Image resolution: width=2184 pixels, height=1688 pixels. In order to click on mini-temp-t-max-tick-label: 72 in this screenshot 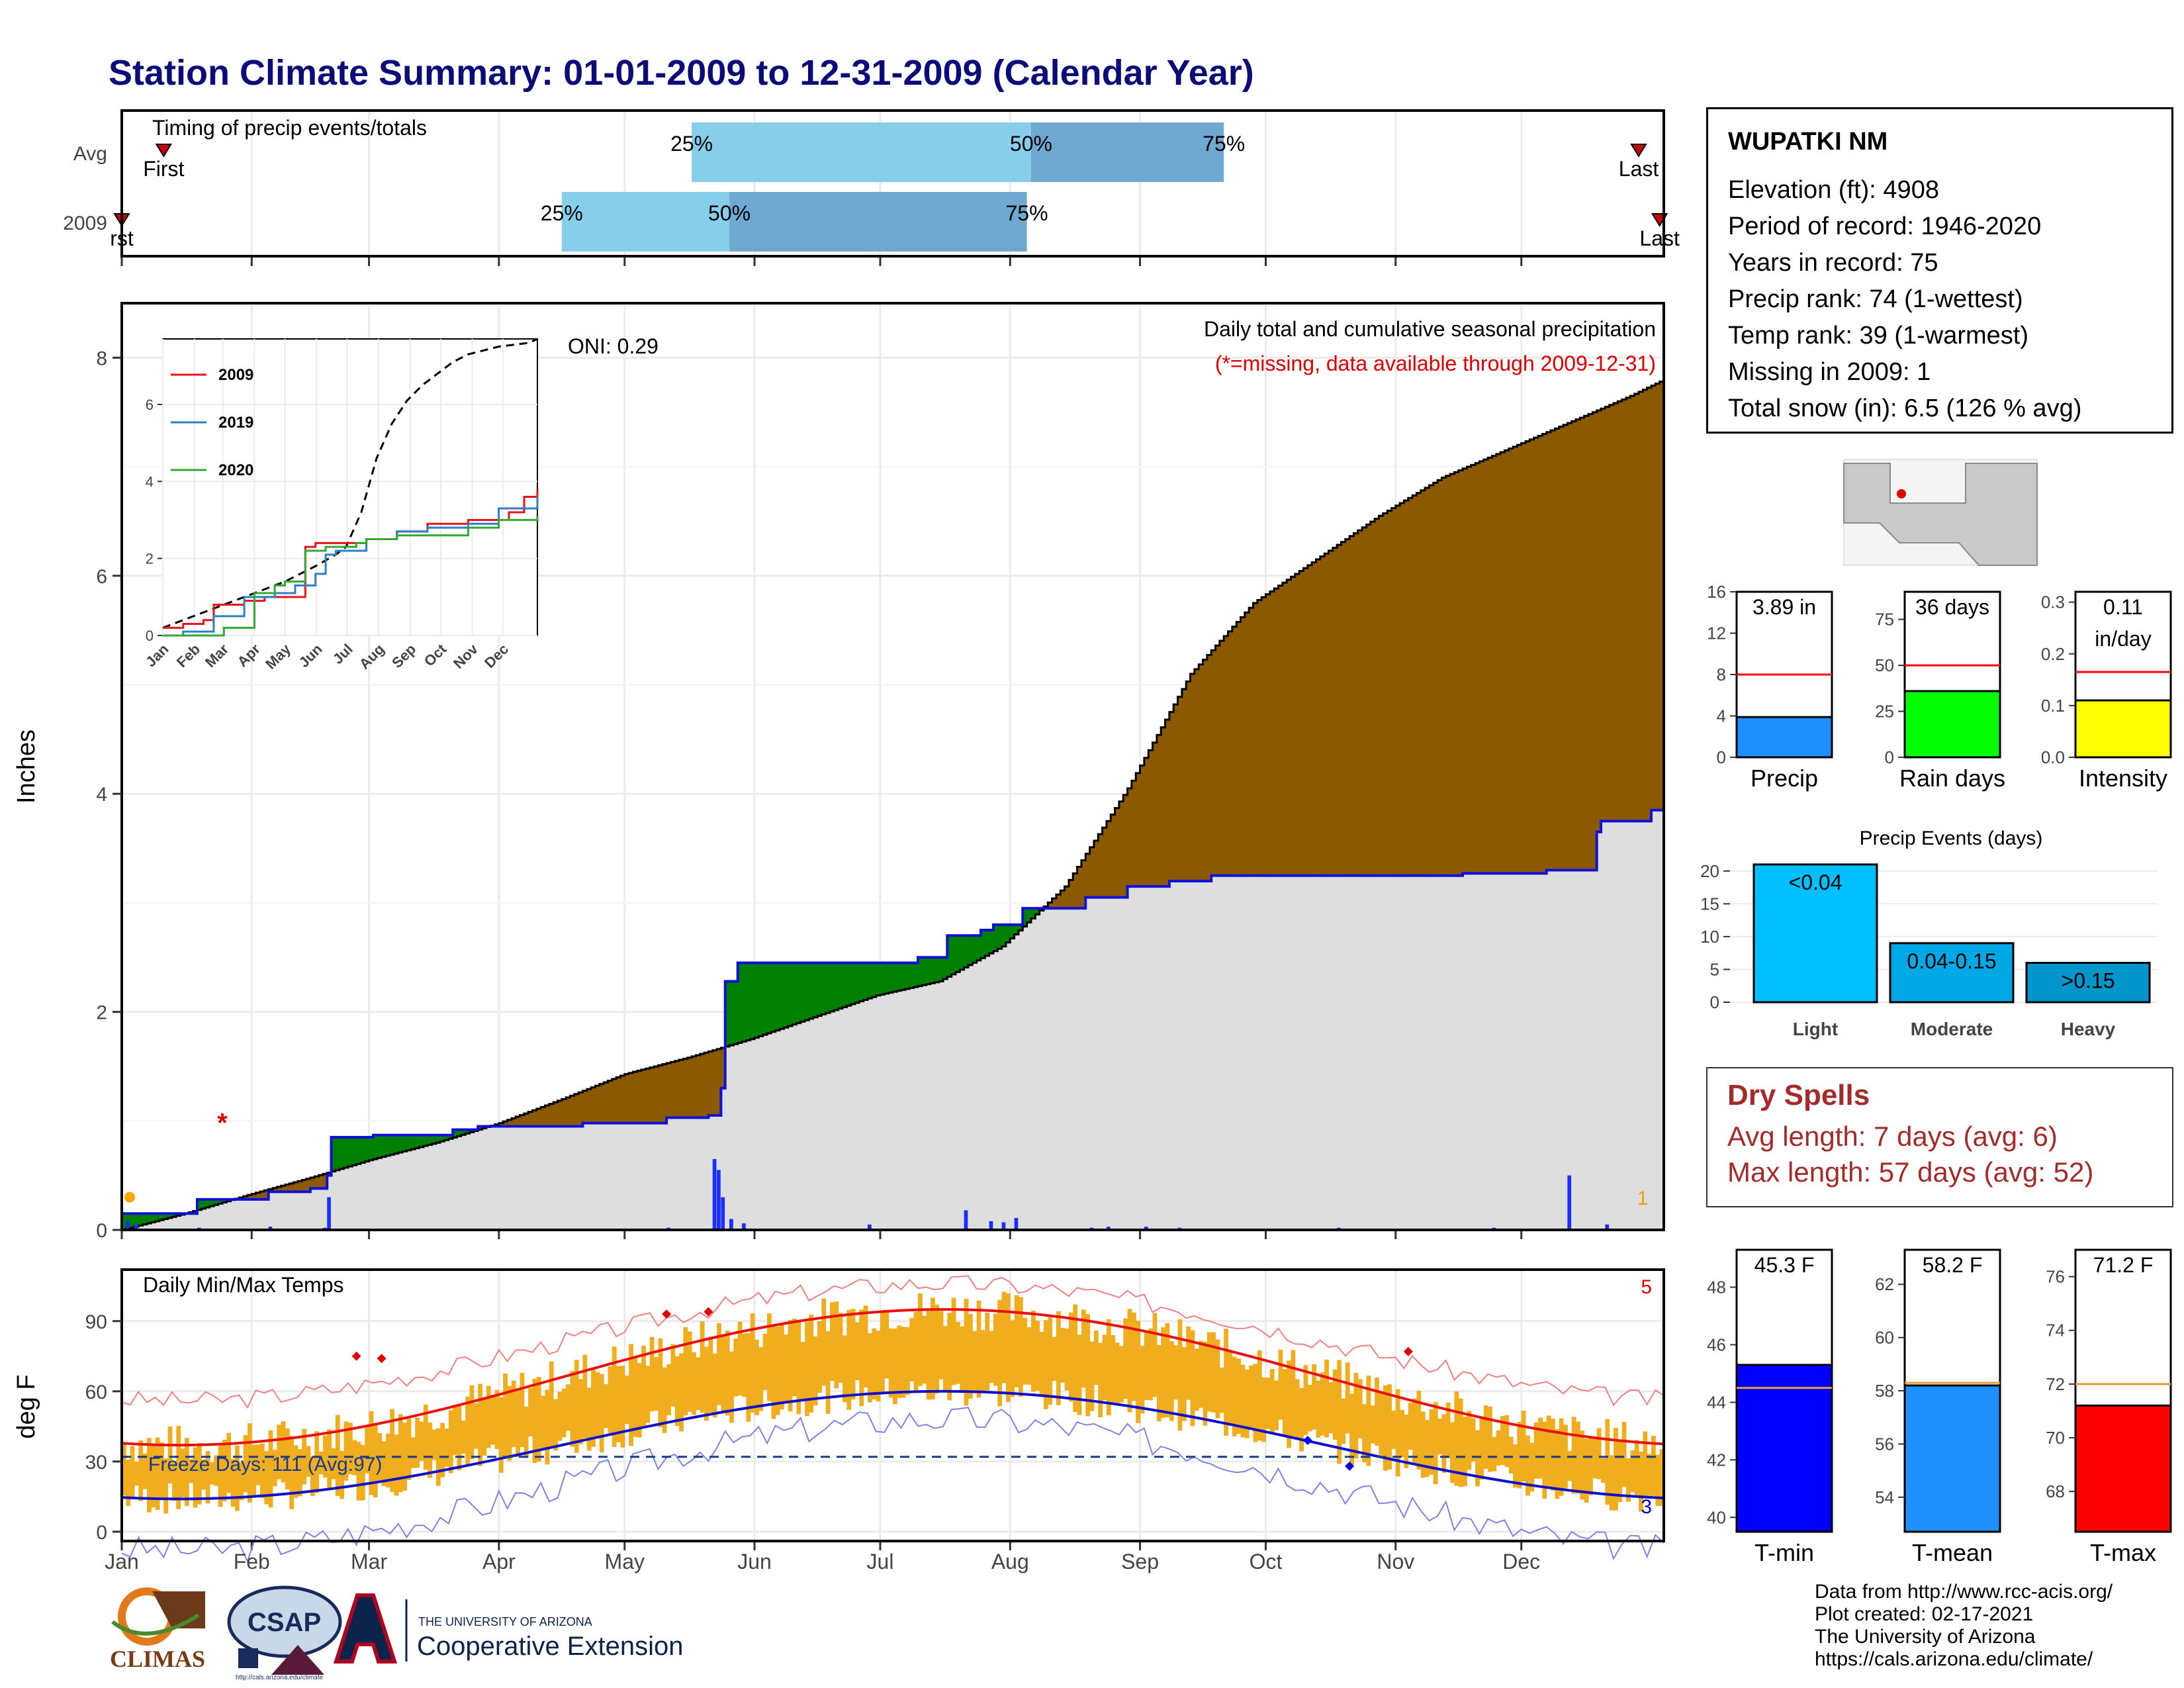, I will do `click(2055, 1384)`.